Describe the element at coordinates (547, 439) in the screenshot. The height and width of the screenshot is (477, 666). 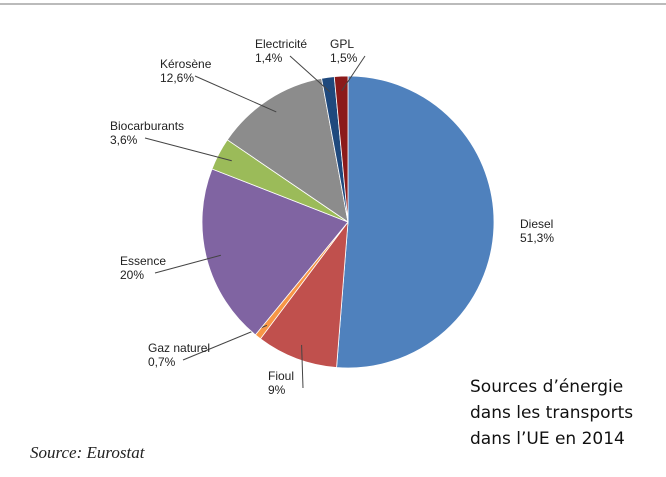
I see `annotation: dans l’UE en 2014` at that location.